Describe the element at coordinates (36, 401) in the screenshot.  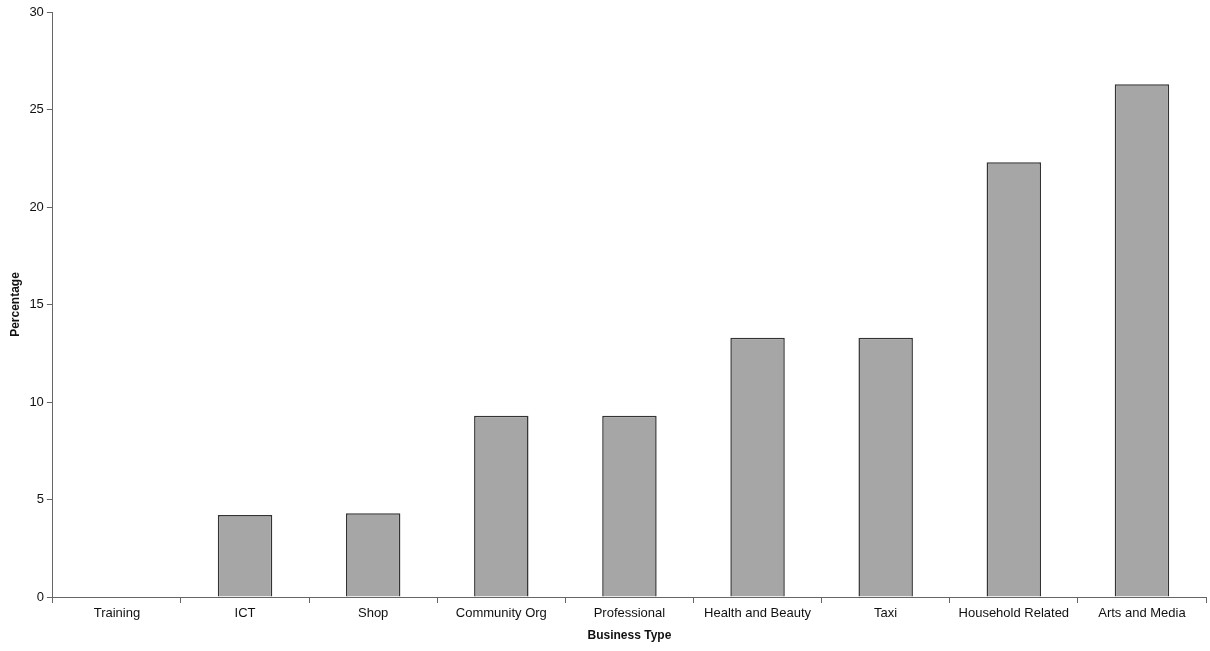
I see `y-tick-label: 10` at that location.